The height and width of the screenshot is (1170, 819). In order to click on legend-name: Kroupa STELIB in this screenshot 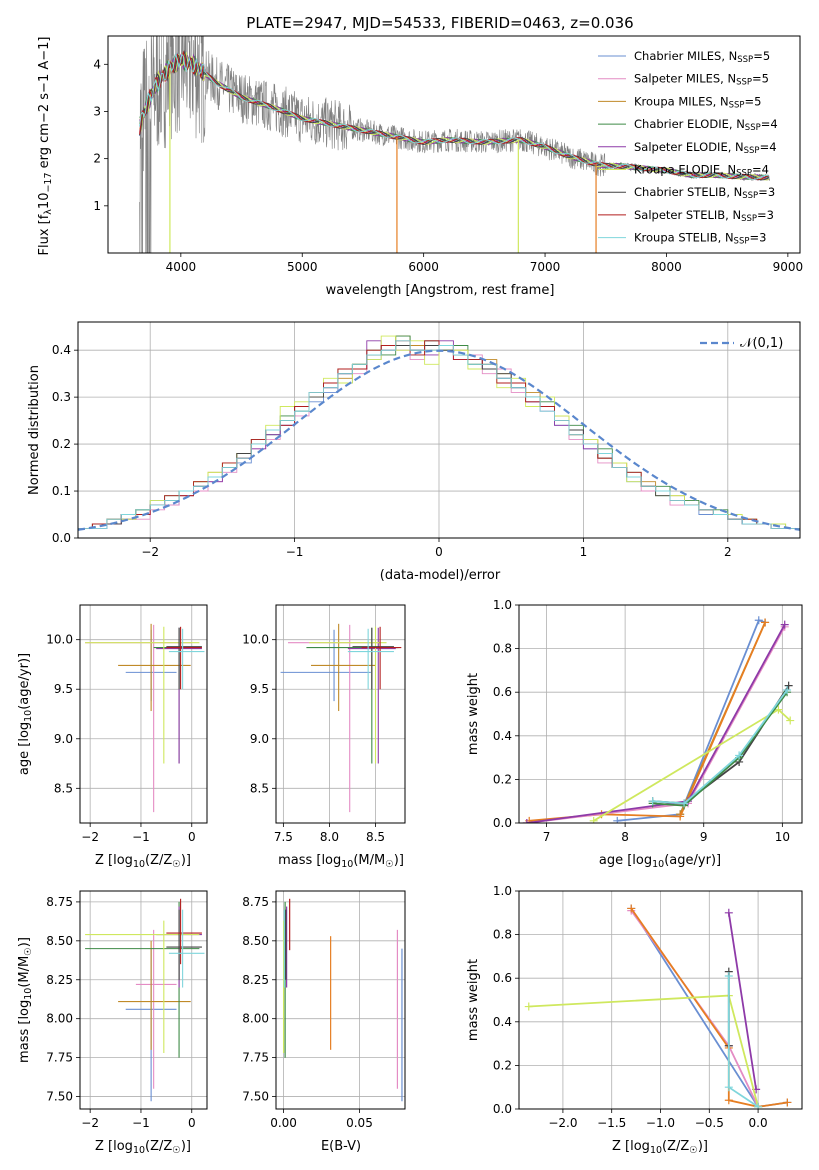, I will do `click(676, 238)`.